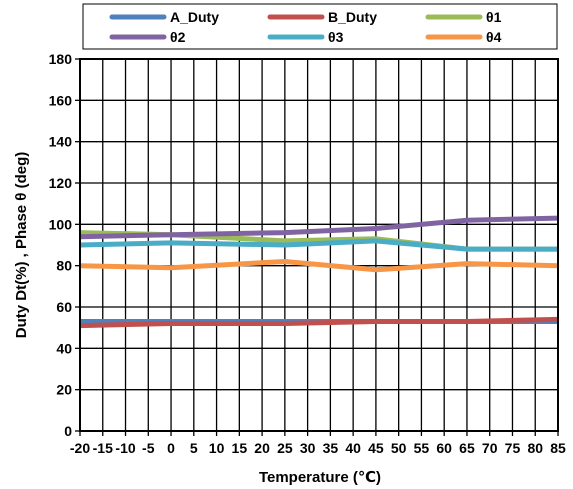 The image size is (573, 489). Describe the element at coordinates (535, 448) in the screenshot. I see `x-tick-label: 80` at that location.